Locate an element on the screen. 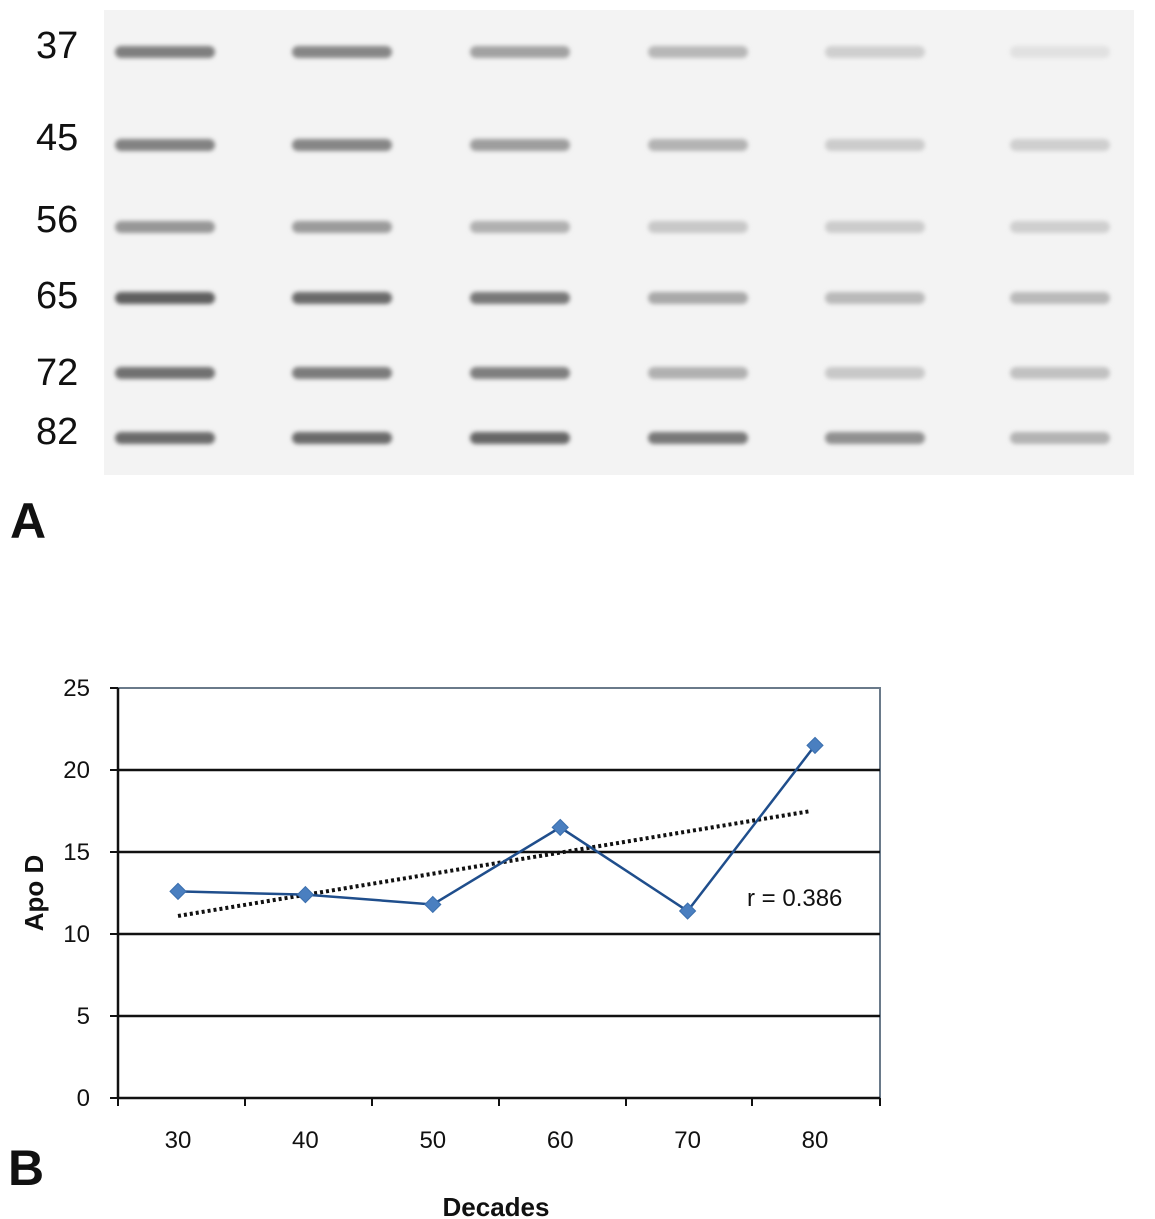 The image size is (1155, 1219). y-tick-label: 5 is located at coordinates (83, 1016).